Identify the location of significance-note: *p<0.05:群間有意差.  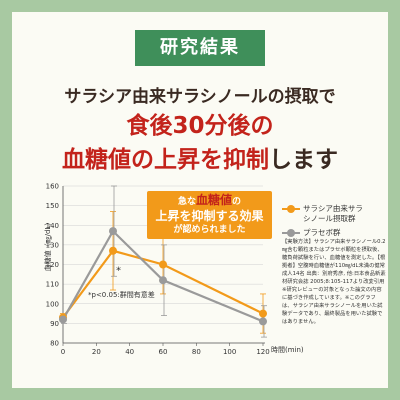
(121, 295).